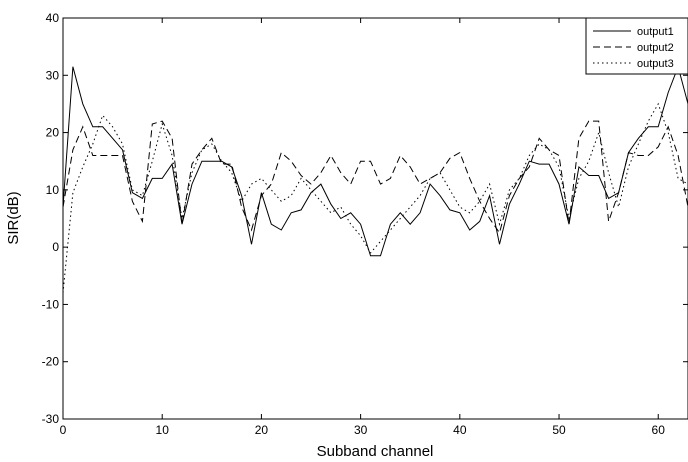 This screenshot has width=688, height=462. I want to click on x-tick-label: 10, so click(163, 430).